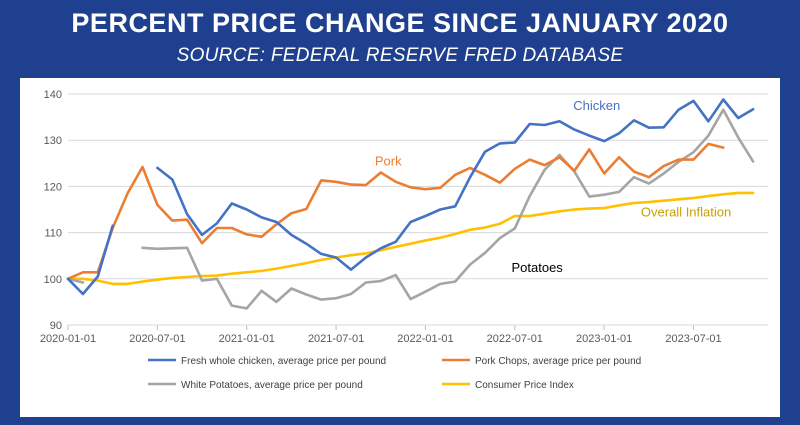 The height and width of the screenshot is (425, 800). Describe the element at coordinates (537, 267) in the screenshot. I see `annotation-potatoes: Potatoes` at that location.